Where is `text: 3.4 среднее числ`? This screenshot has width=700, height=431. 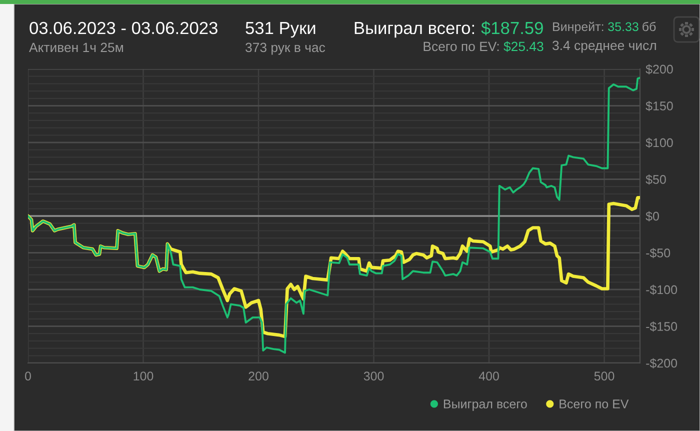 text: 3.4 среднее числ is located at coordinates (604, 46).